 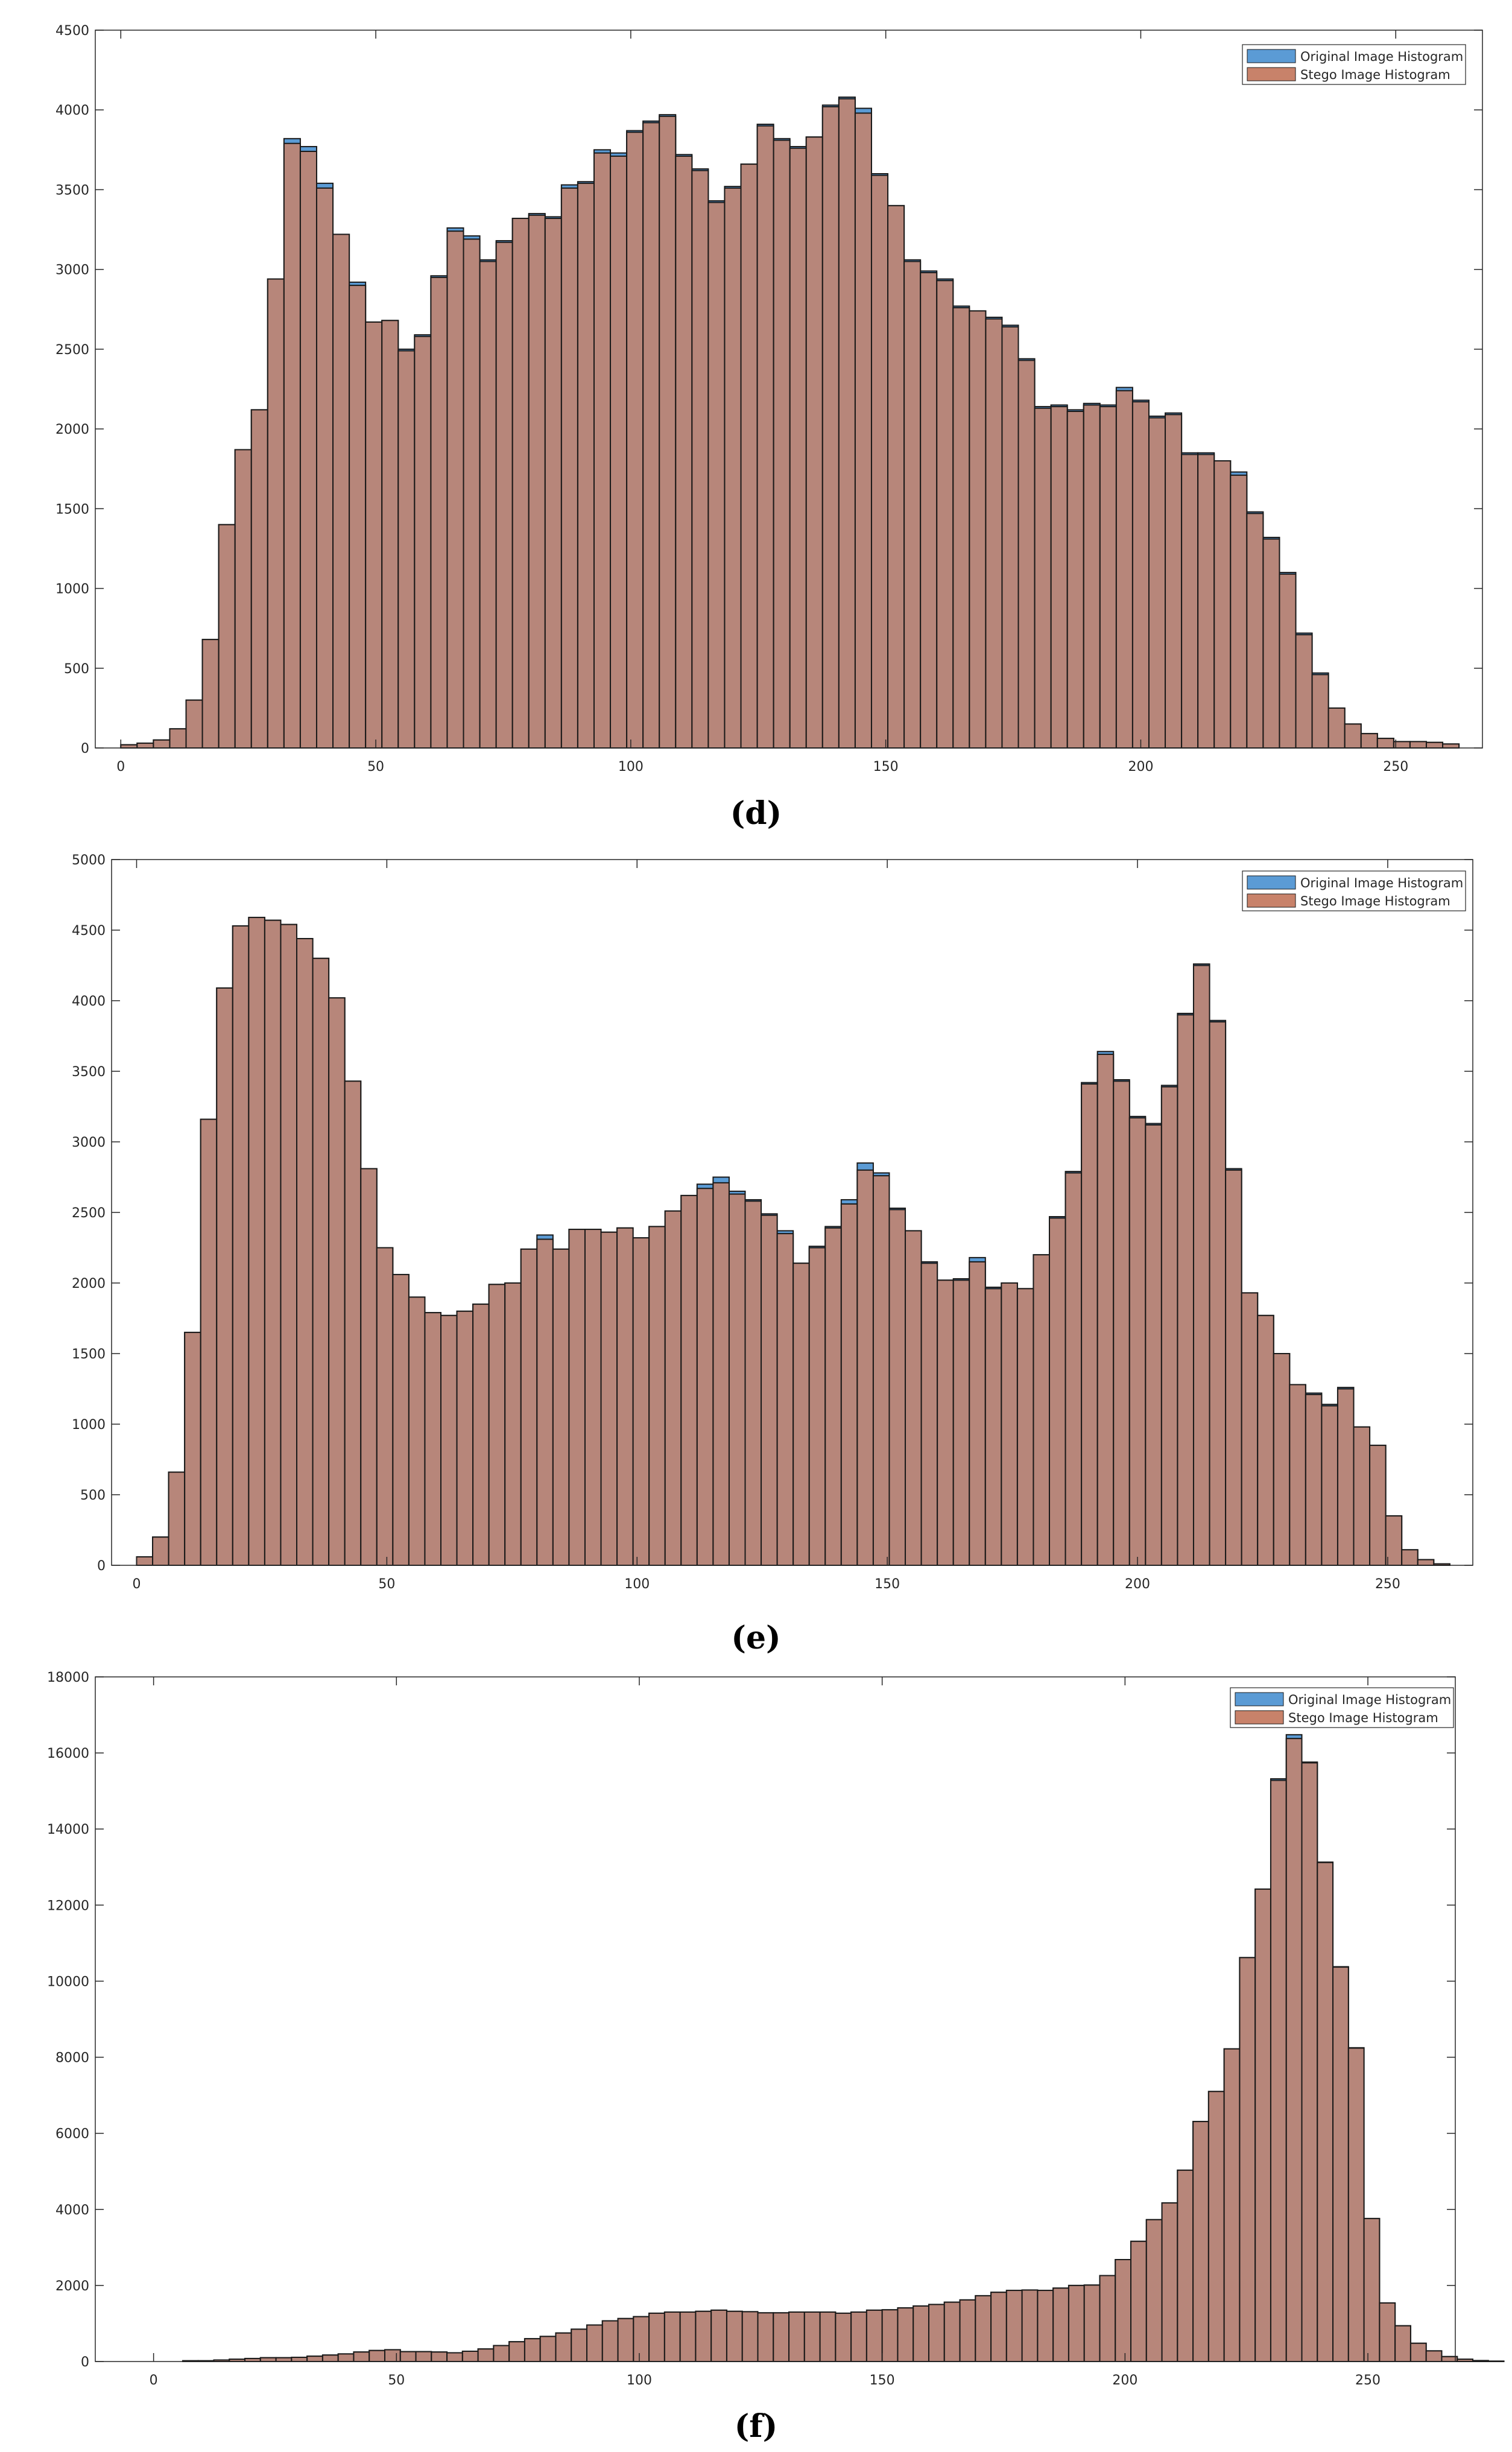 What do you see at coordinates (85, 2363) in the screenshot?
I see `y-tick-label: 0` at bounding box center [85, 2363].